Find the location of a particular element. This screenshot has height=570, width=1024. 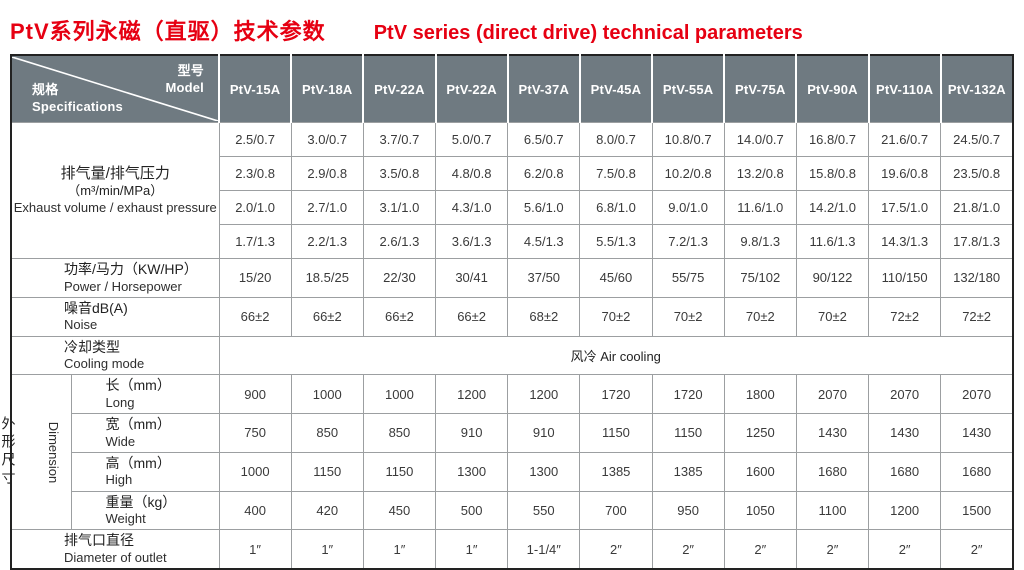

value-cell: 5.0/0.7 is located at coordinates (472, 139).